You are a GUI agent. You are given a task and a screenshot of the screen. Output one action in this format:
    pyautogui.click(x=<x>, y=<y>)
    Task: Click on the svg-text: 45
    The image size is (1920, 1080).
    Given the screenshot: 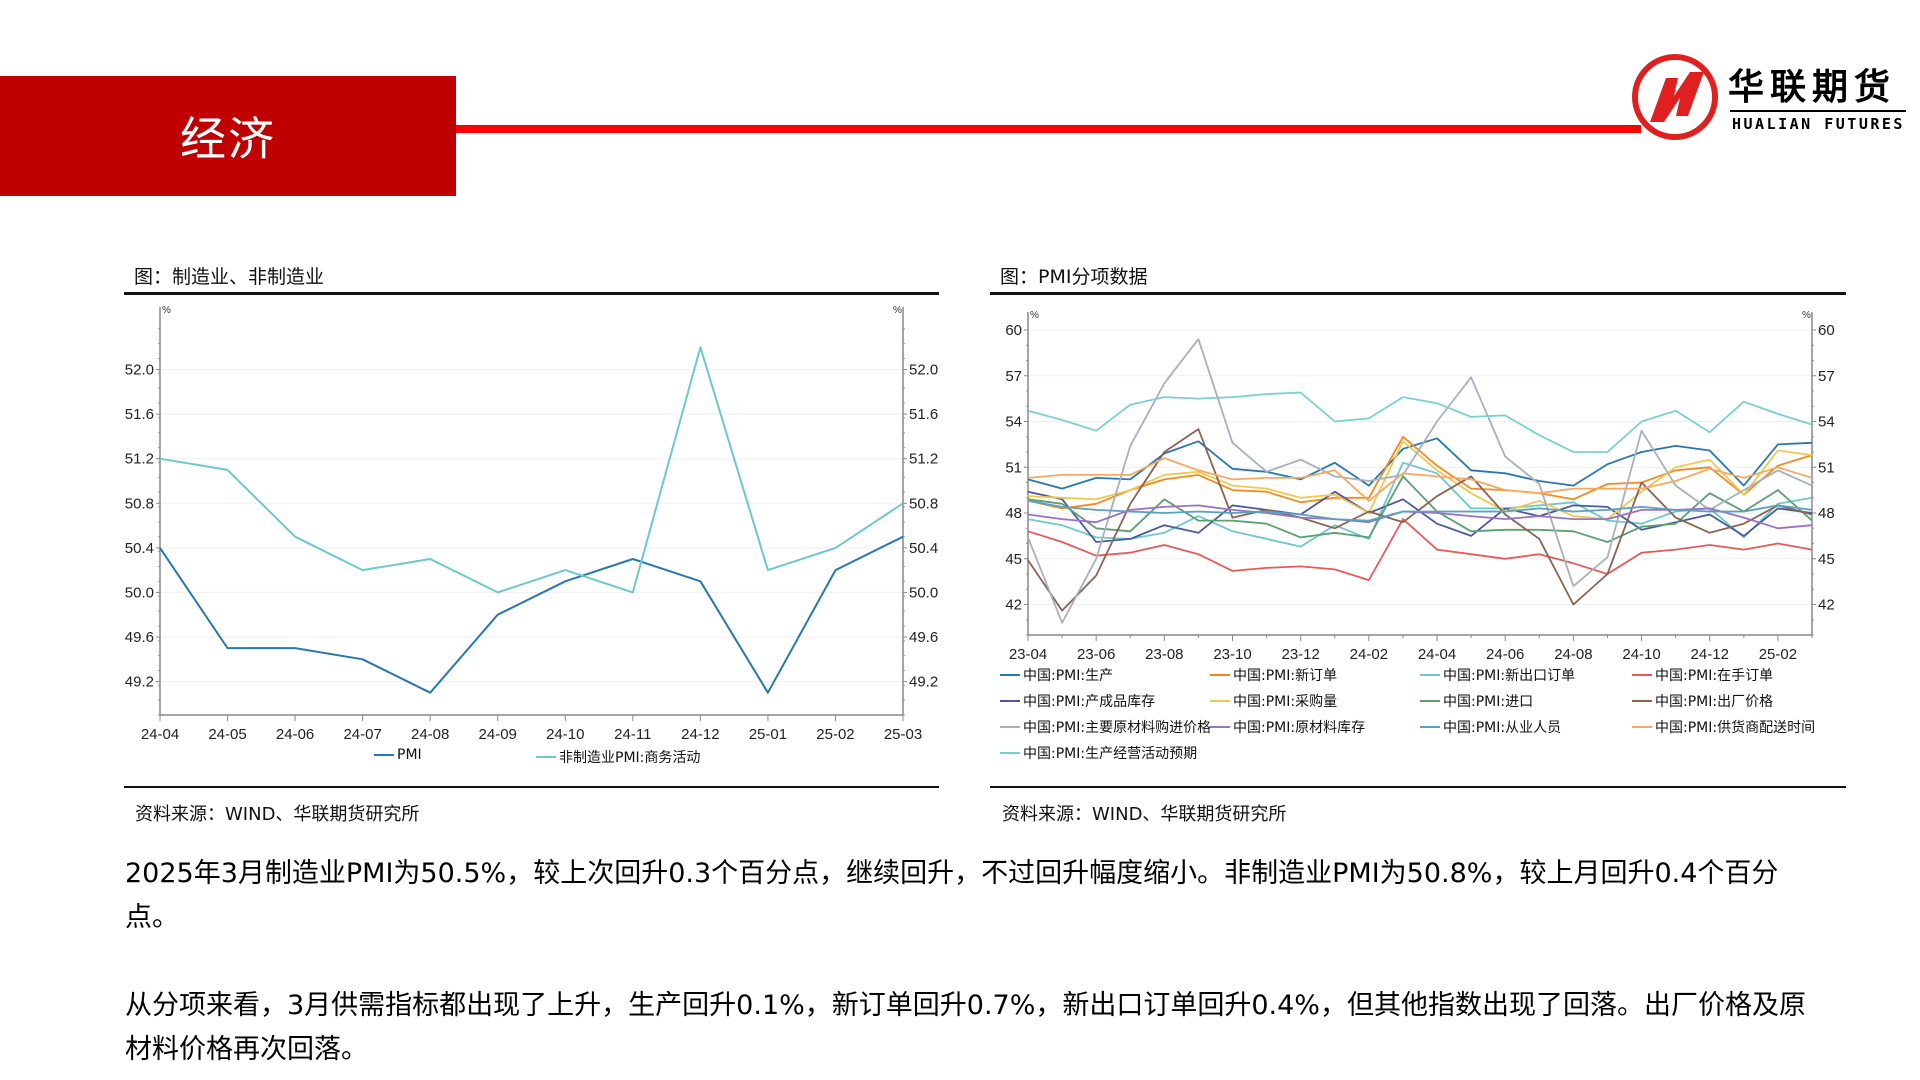 What is the action you would take?
    pyautogui.click(x=1013, y=559)
    